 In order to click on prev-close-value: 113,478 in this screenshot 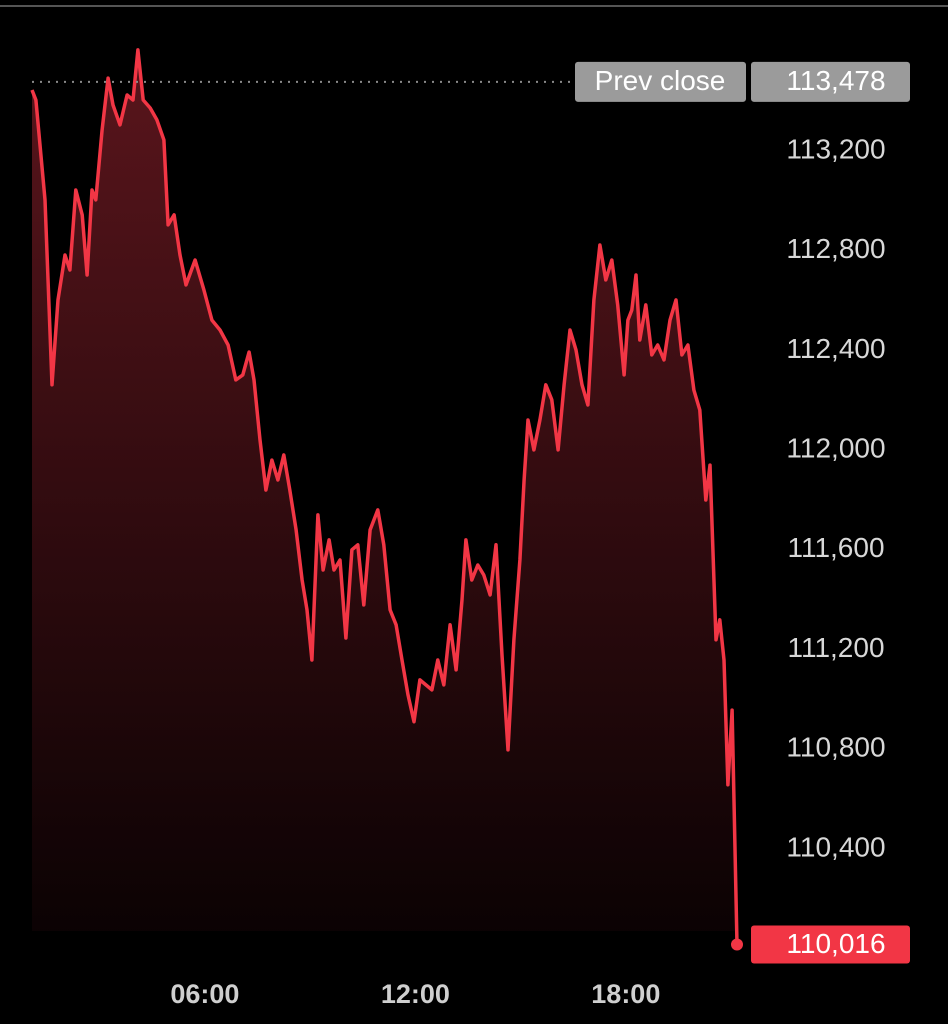, I will do `click(835, 80)`.